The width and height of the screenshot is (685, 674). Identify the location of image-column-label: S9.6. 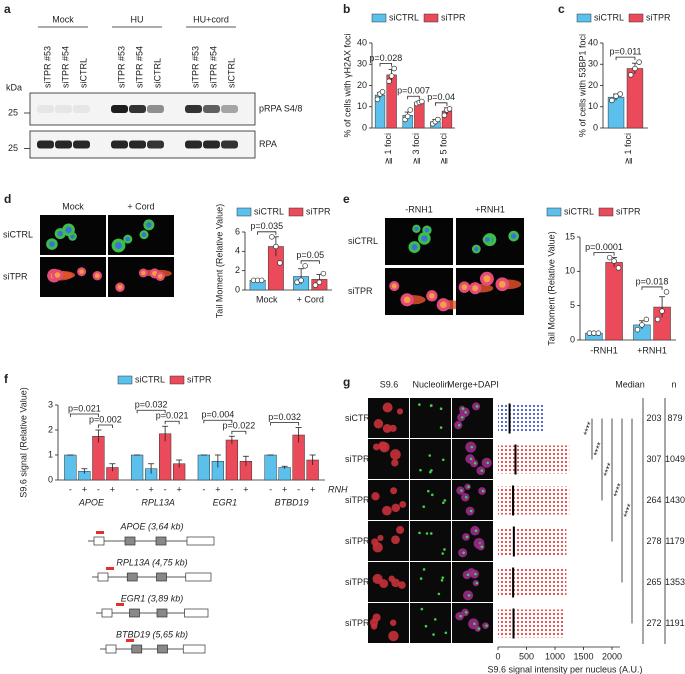
(389, 384).